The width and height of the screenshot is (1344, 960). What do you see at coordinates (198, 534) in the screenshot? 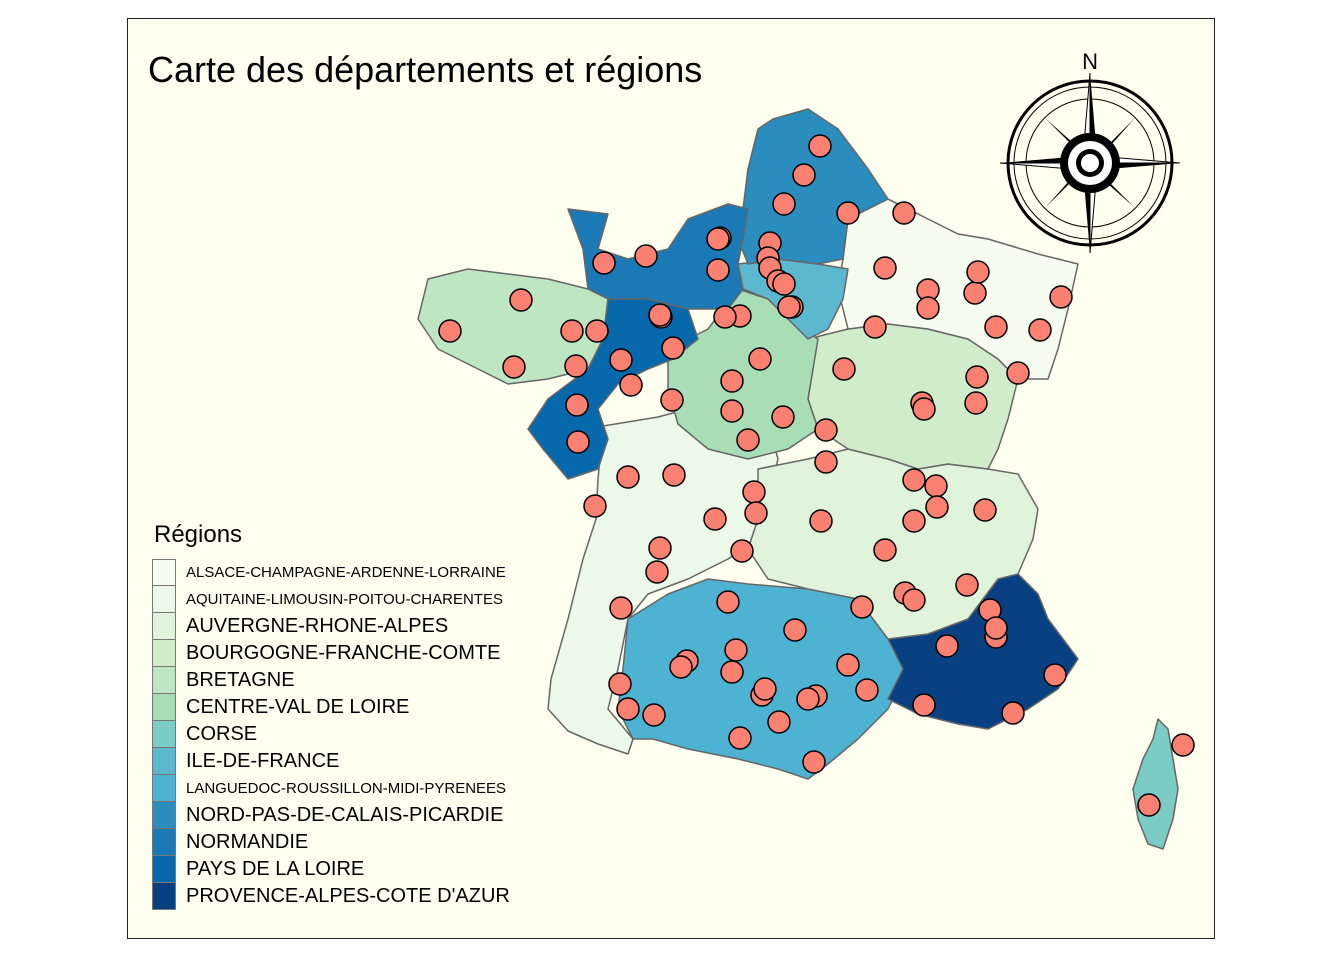
I see `legend-title: Régions` at bounding box center [198, 534].